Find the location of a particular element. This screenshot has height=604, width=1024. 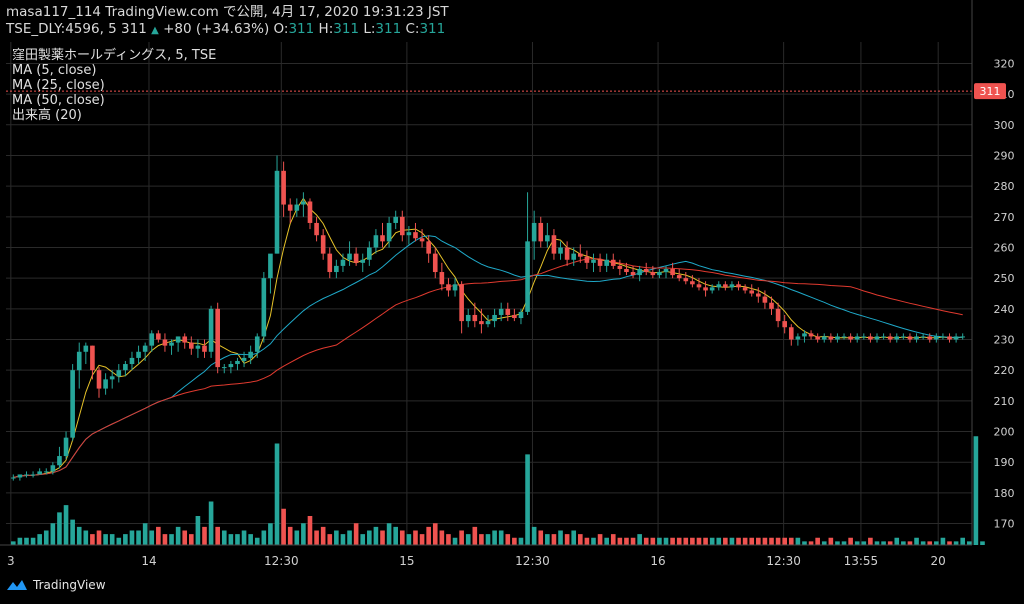

low-label: L: is located at coordinates (369, 29).